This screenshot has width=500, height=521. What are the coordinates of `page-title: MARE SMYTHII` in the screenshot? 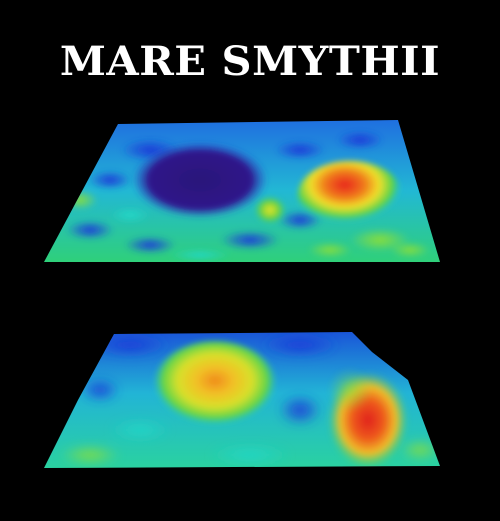 It's located at (250, 61).